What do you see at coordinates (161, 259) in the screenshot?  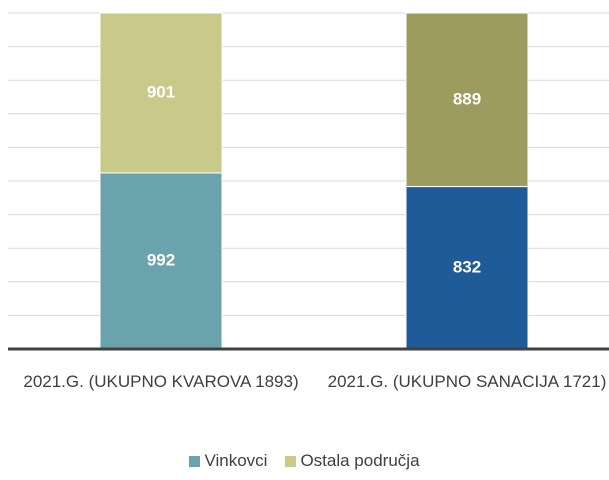 I see `data-label: 992` at bounding box center [161, 259].